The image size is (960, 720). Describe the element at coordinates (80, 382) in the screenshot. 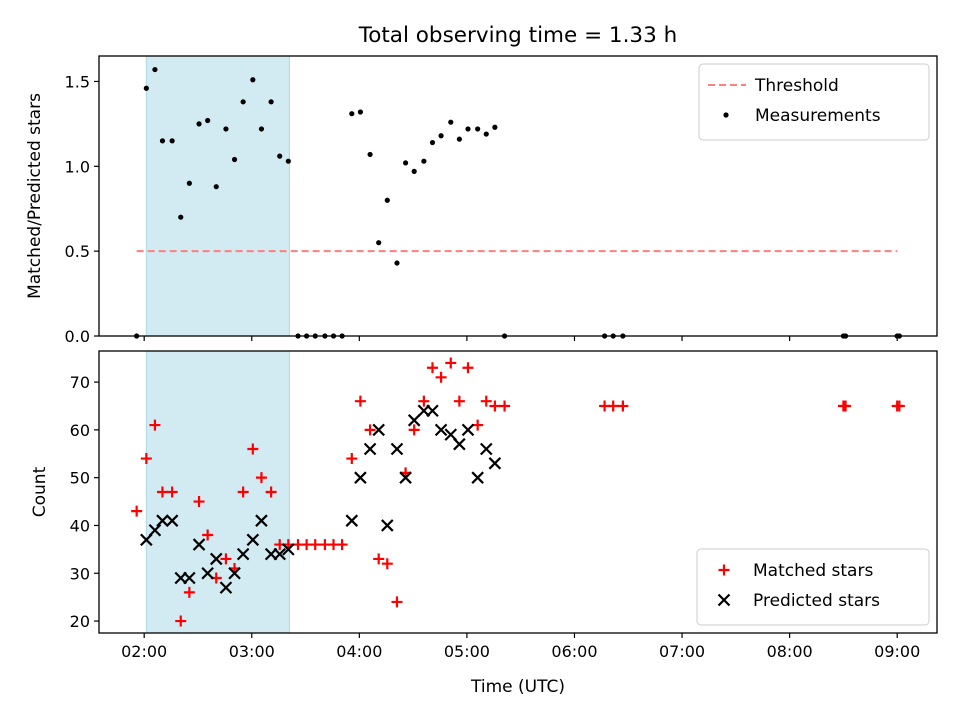

I see `y-tick-label: 70` at that location.